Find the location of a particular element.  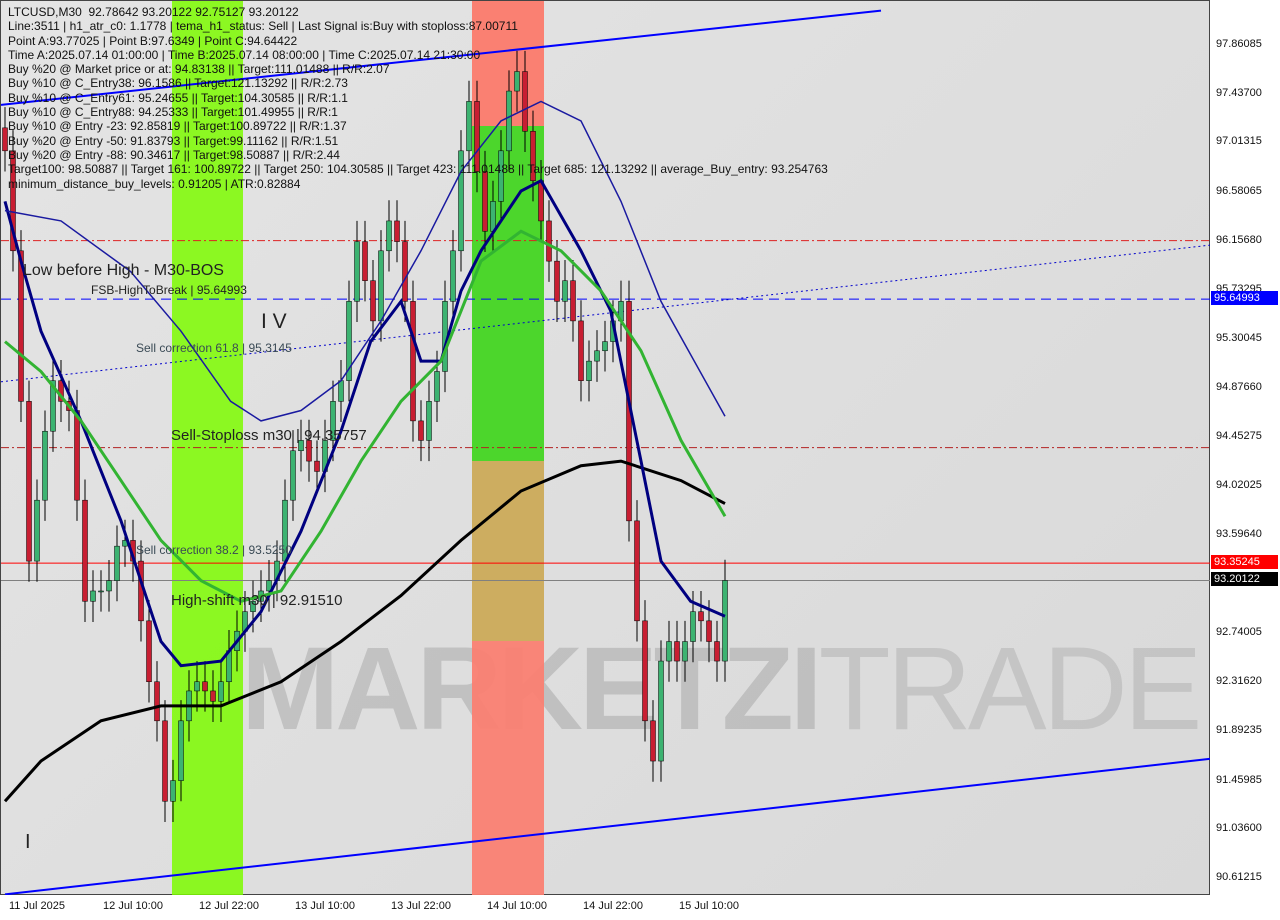

label-sell-correction-38: Sell correction 38.2 | 93.5250 is located at coordinates (214, 550).